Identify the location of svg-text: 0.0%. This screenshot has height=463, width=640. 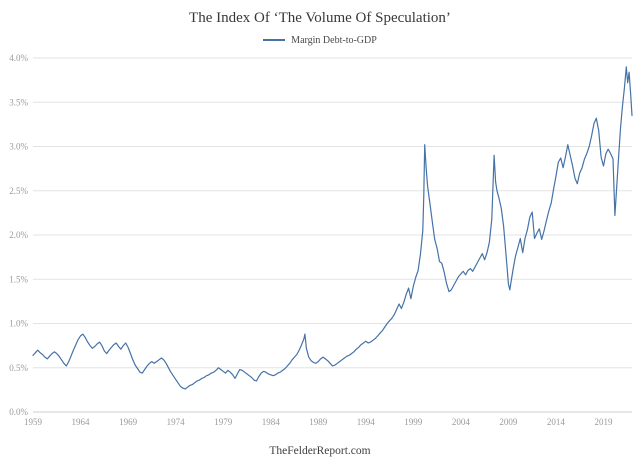
(18, 412).